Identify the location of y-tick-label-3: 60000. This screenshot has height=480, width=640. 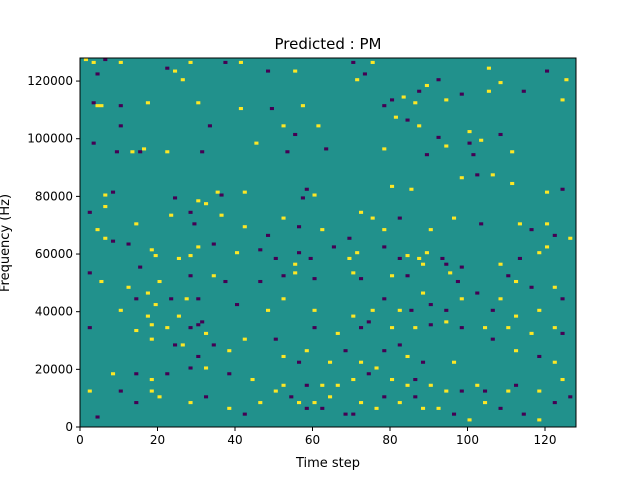
(54, 254).